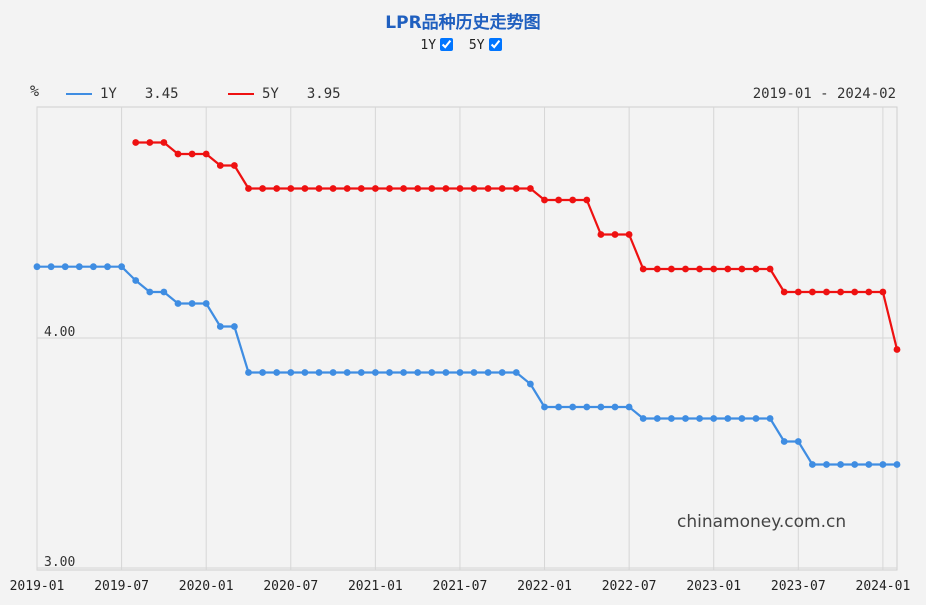 This screenshot has width=926, height=605. What do you see at coordinates (824, 94) in the screenshot?
I see `date-range: 2019-01 - 2024-02` at bounding box center [824, 94].